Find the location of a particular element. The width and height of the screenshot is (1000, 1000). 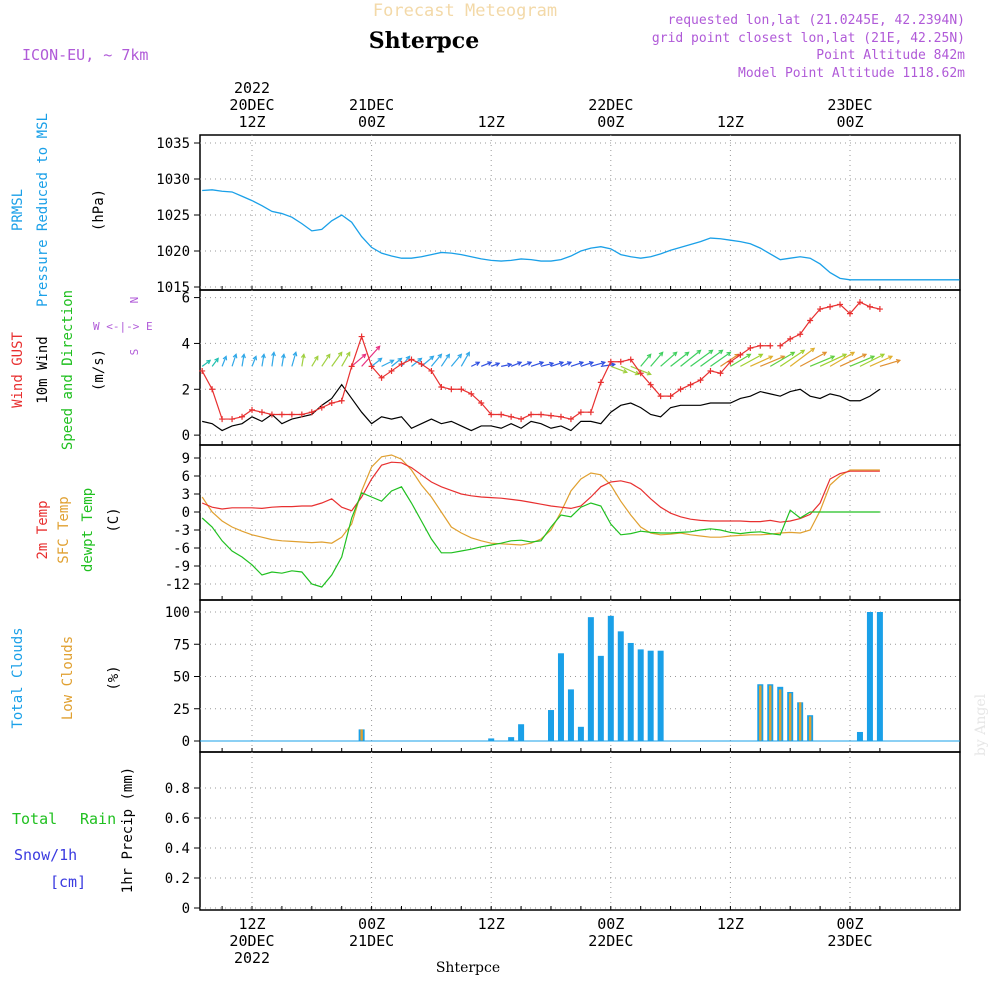

model-altitude: Model Point Altitude 1118.62m is located at coordinates (851, 73).